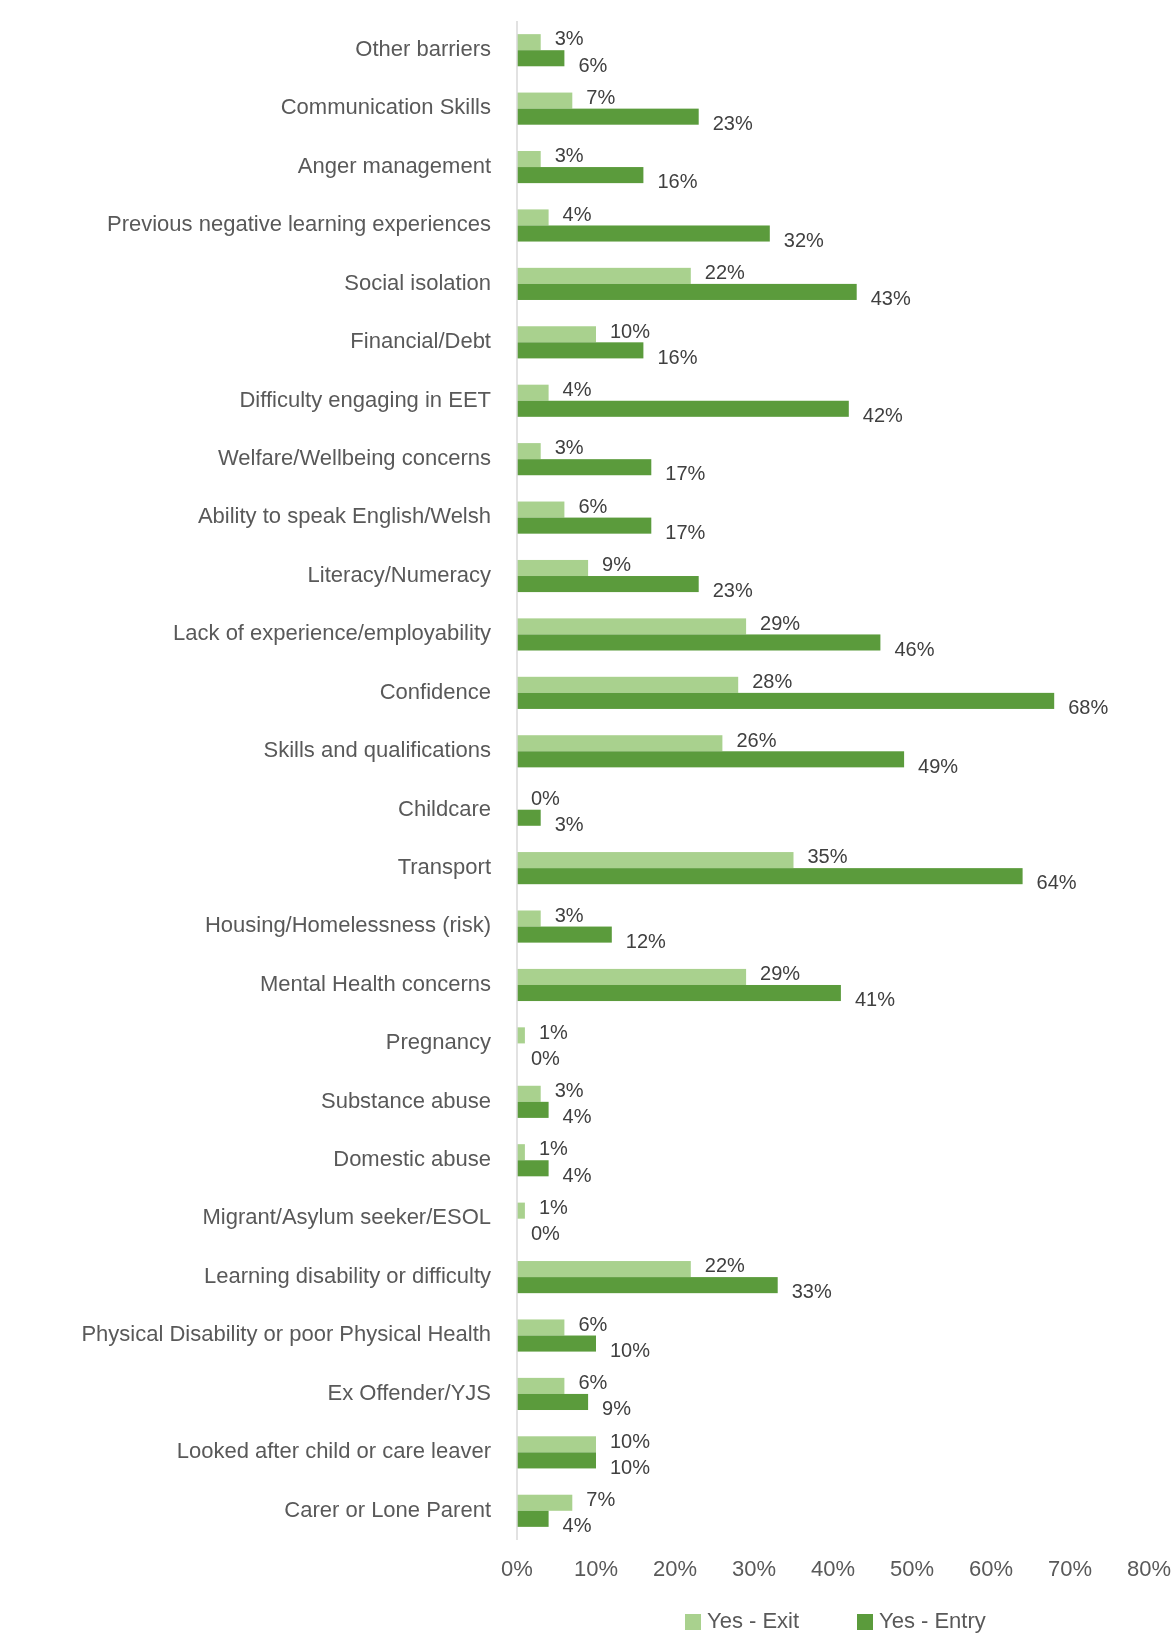  What do you see at coordinates (756, 739) in the screenshot?
I see `data-label: 26%` at bounding box center [756, 739].